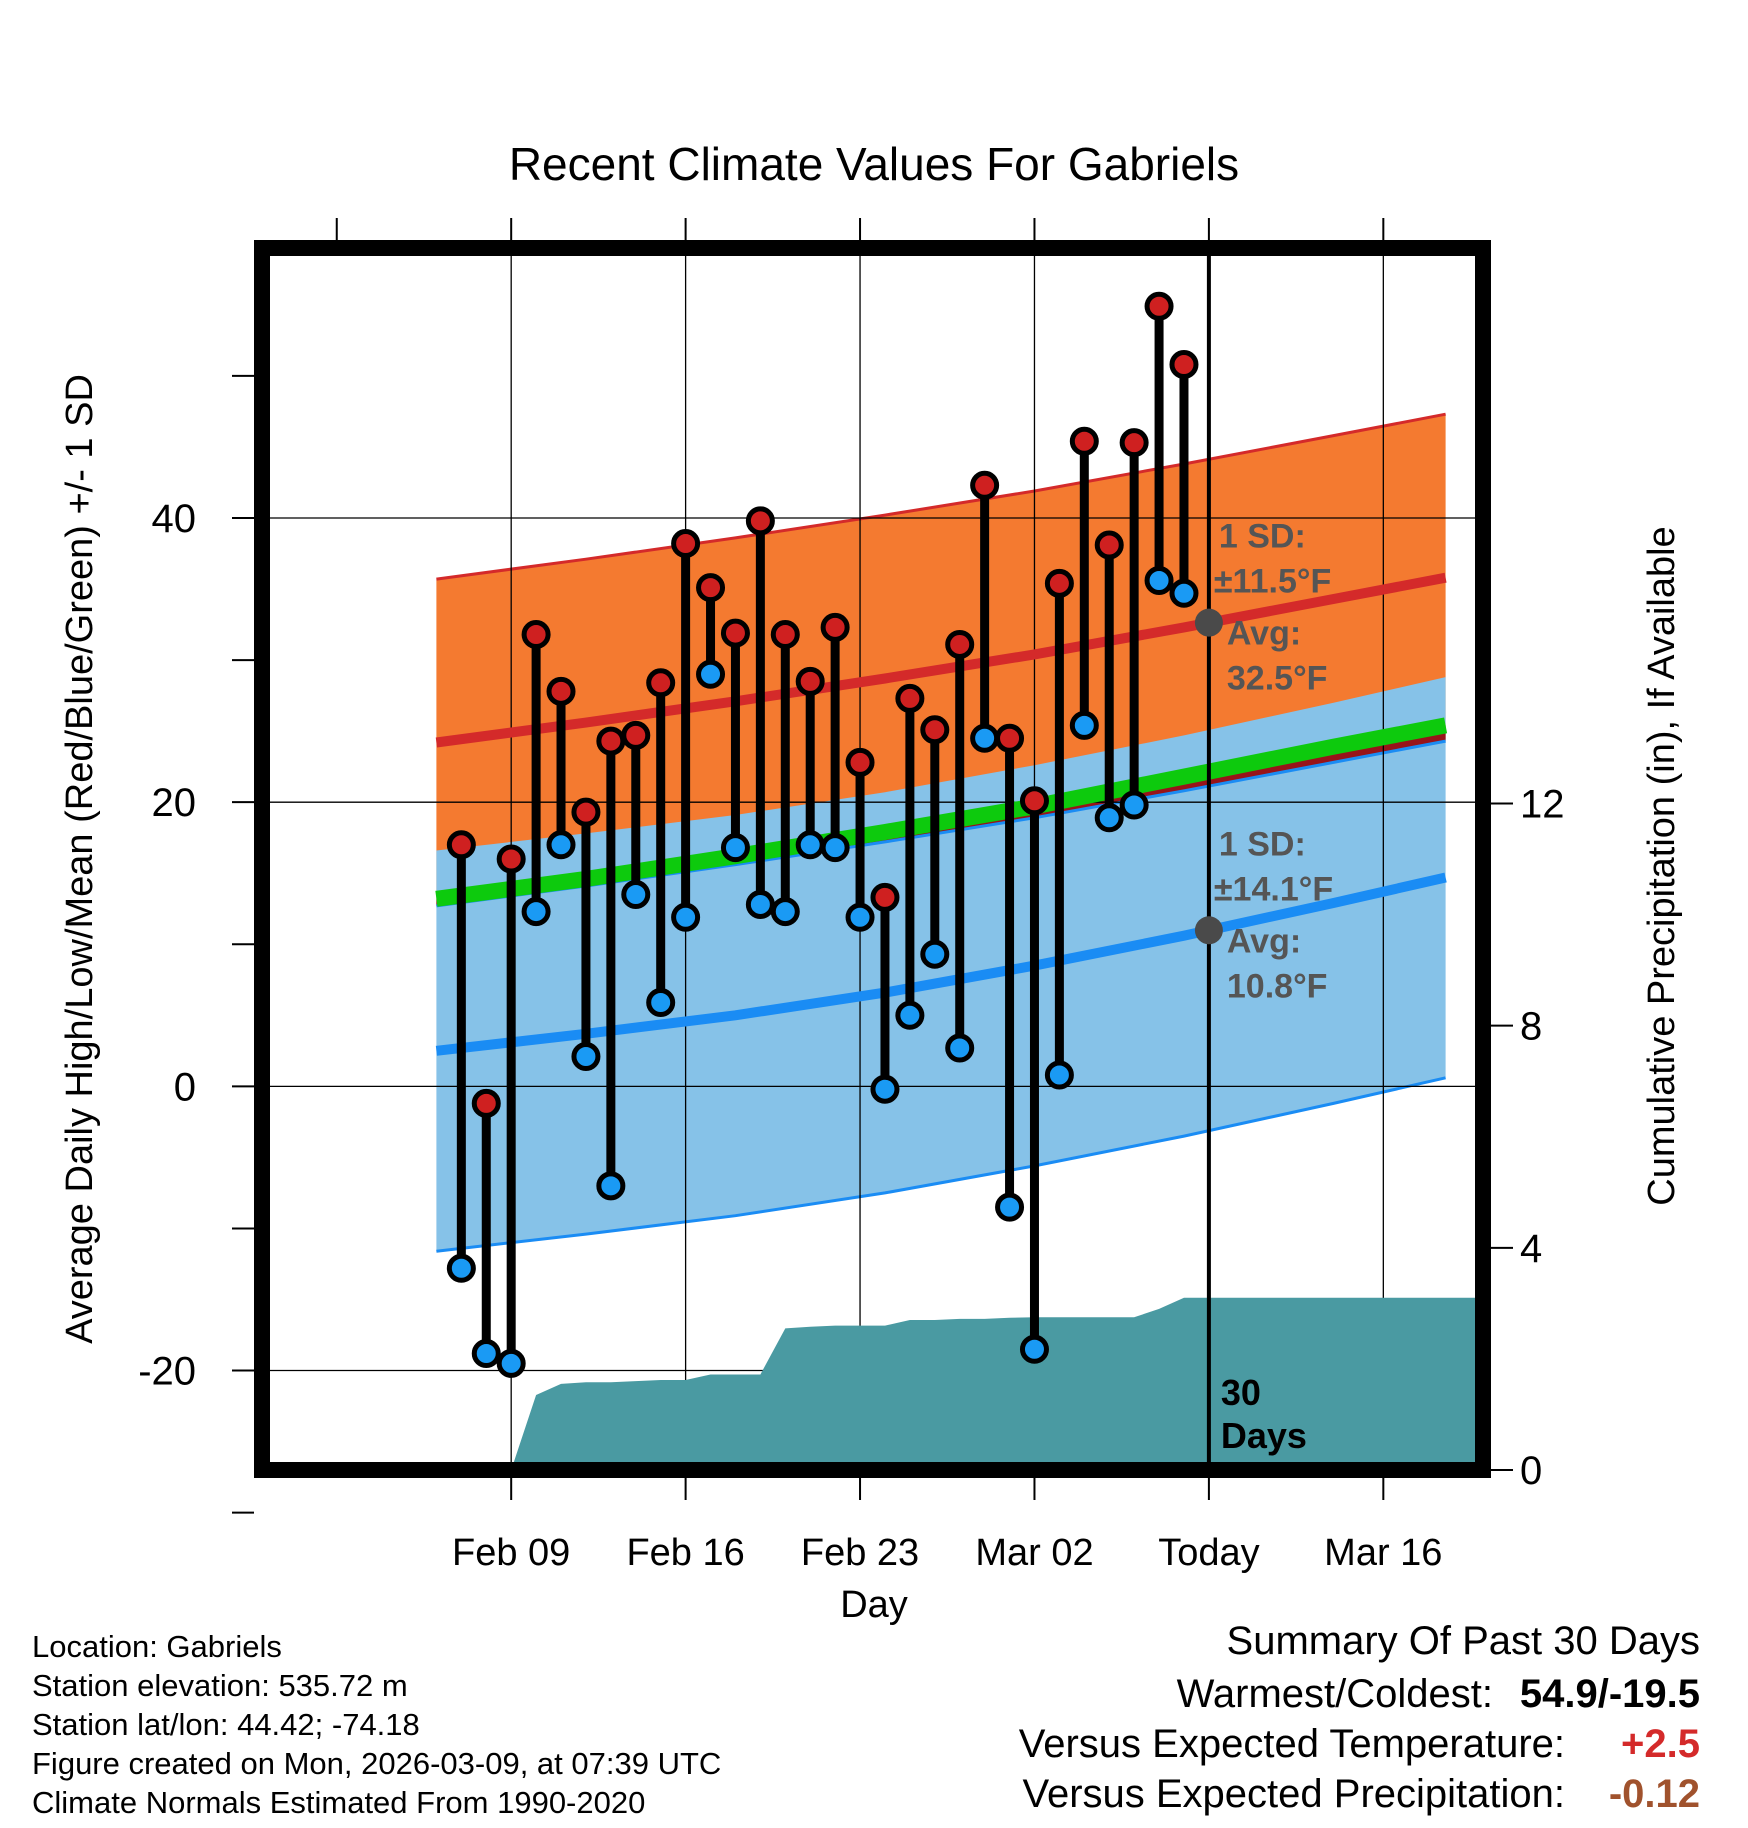 The width and height of the screenshot is (1748, 1828). What do you see at coordinates (167, 1372) in the screenshot?
I see `y-tick-label: -20` at bounding box center [167, 1372].